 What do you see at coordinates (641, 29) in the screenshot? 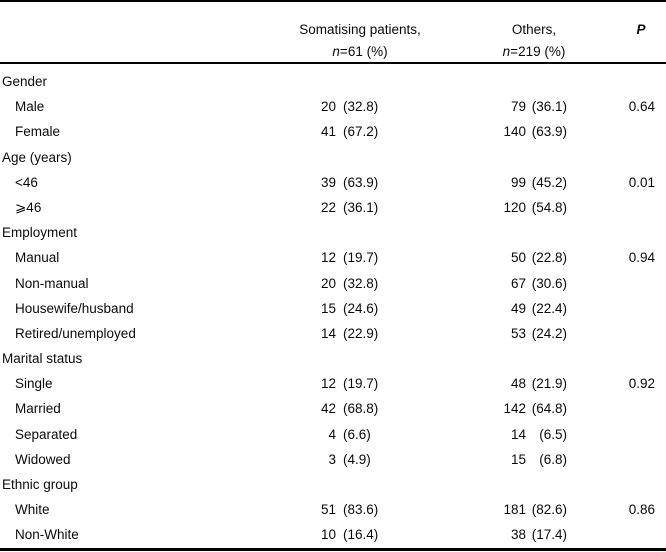
I see `header-p-value: P` at bounding box center [641, 29].